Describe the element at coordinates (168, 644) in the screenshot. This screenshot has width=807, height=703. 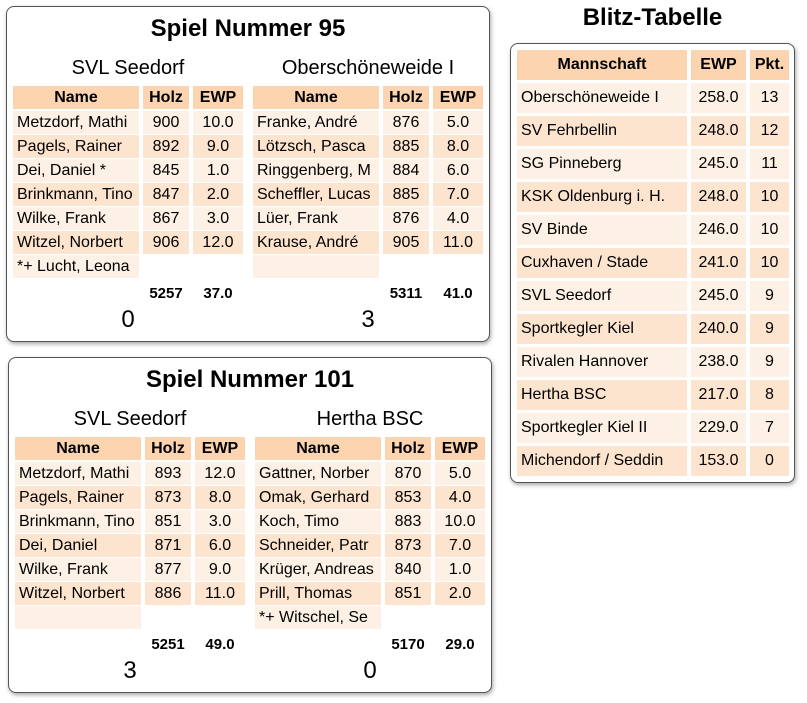
I see `holz-total: 5251` at that location.